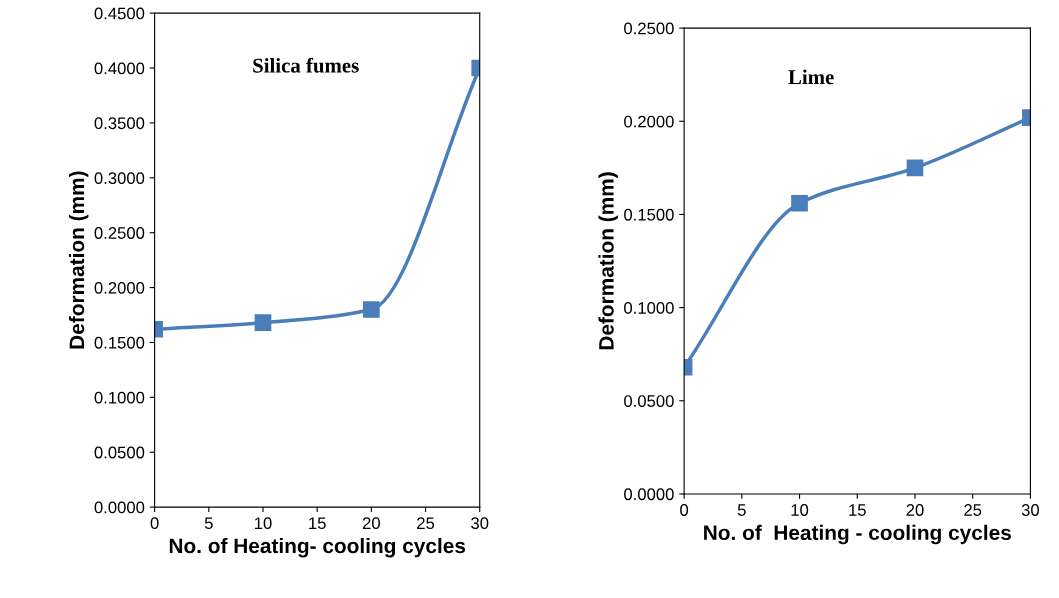 The height and width of the screenshot is (598, 1059). I want to click on x-axis-title: No. of Heating - cooling cycles, so click(857, 534).